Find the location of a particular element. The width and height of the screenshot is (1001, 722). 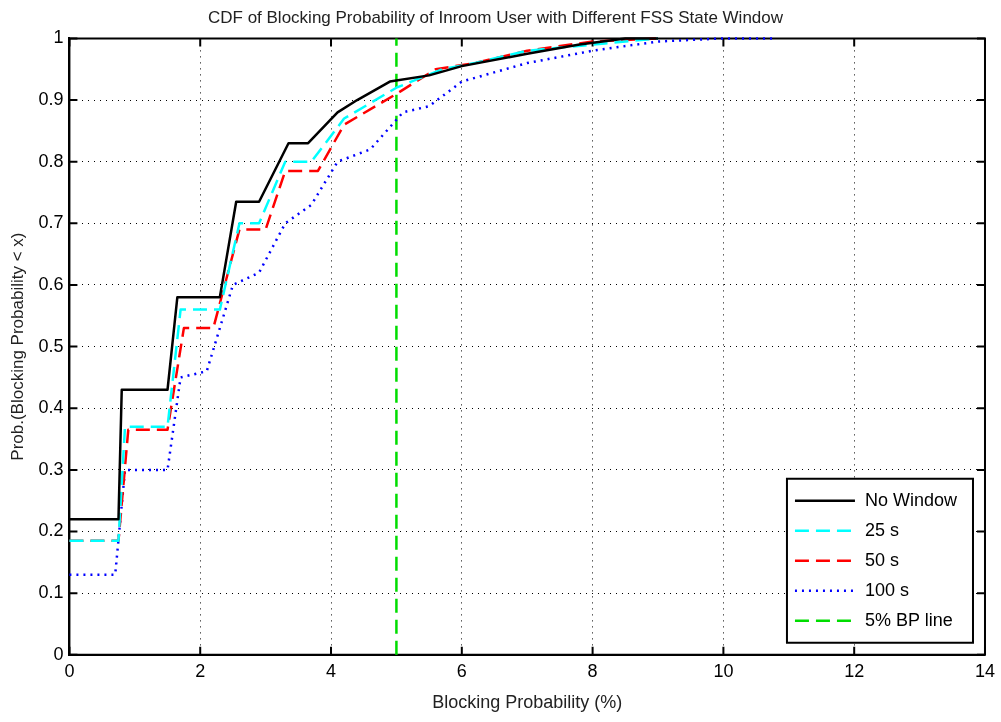

legend-label: 5% BP line is located at coordinates (908, 619).